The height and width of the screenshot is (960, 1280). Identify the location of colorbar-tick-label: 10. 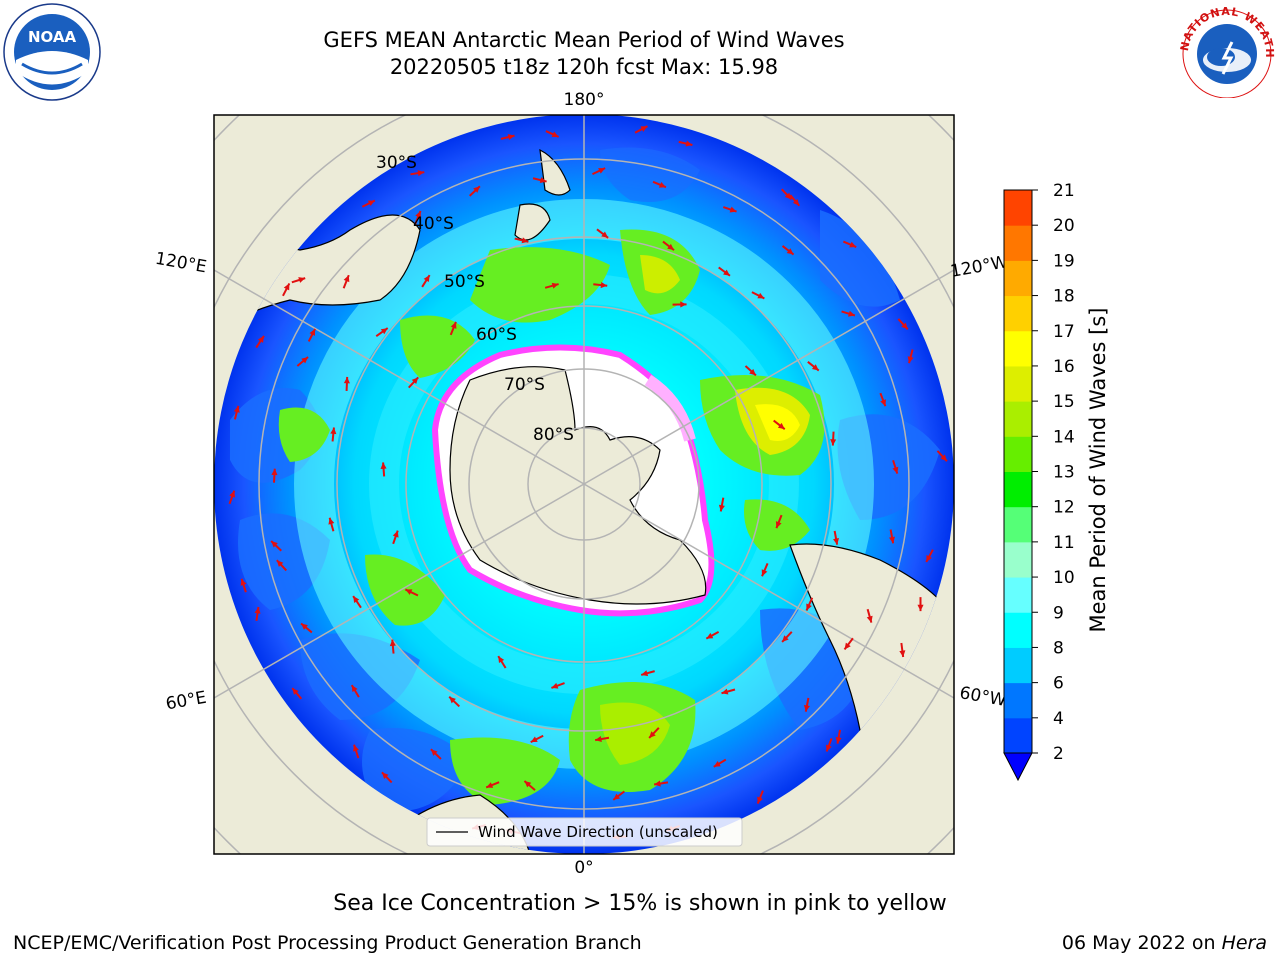
(1064, 578).